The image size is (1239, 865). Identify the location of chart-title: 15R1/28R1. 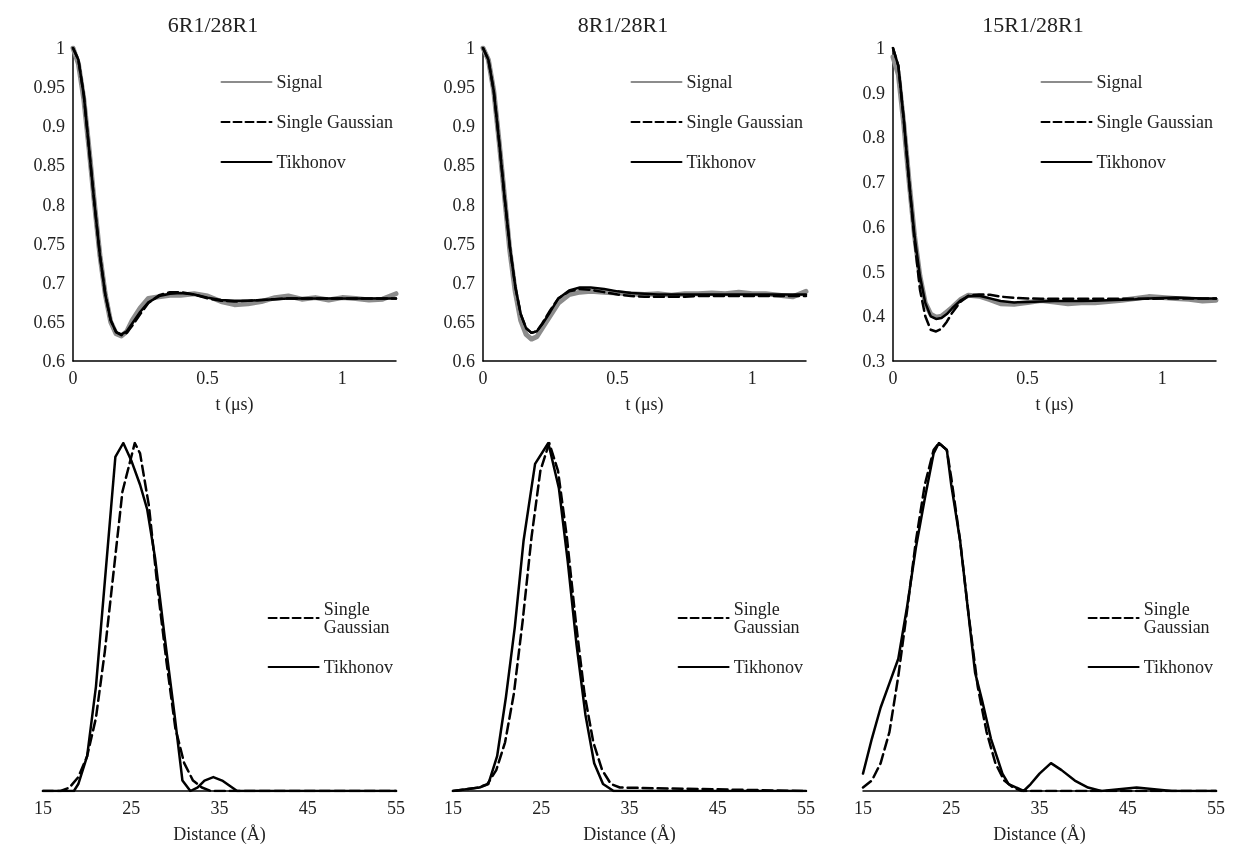
(1033, 24).